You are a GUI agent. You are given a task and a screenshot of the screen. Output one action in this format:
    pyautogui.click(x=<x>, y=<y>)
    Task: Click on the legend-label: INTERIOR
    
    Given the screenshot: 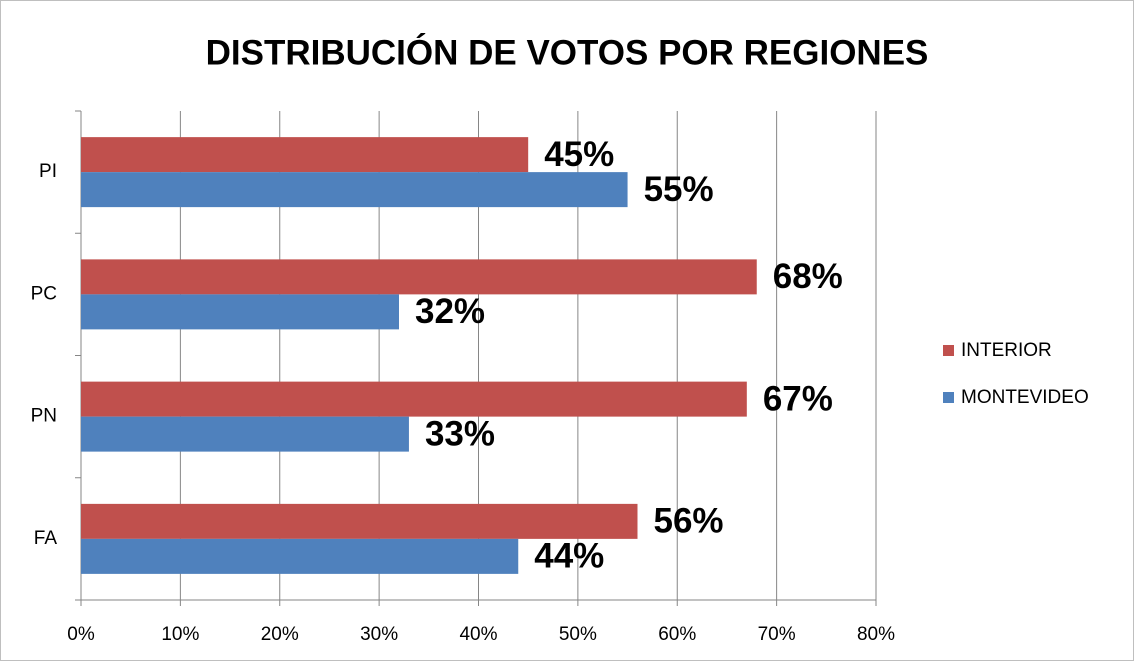 What is the action you would take?
    pyautogui.click(x=1006, y=350)
    